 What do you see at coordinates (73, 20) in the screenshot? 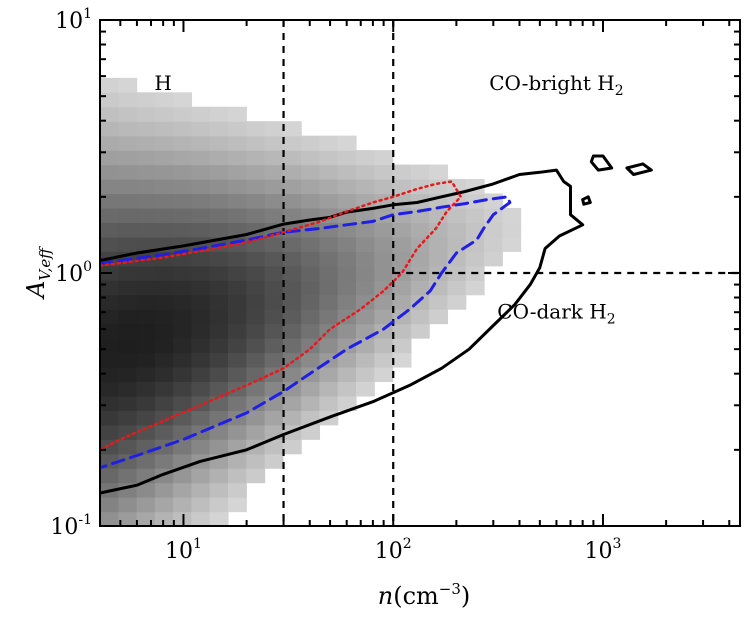
I see `y-tick-label: 101` at bounding box center [73, 20].